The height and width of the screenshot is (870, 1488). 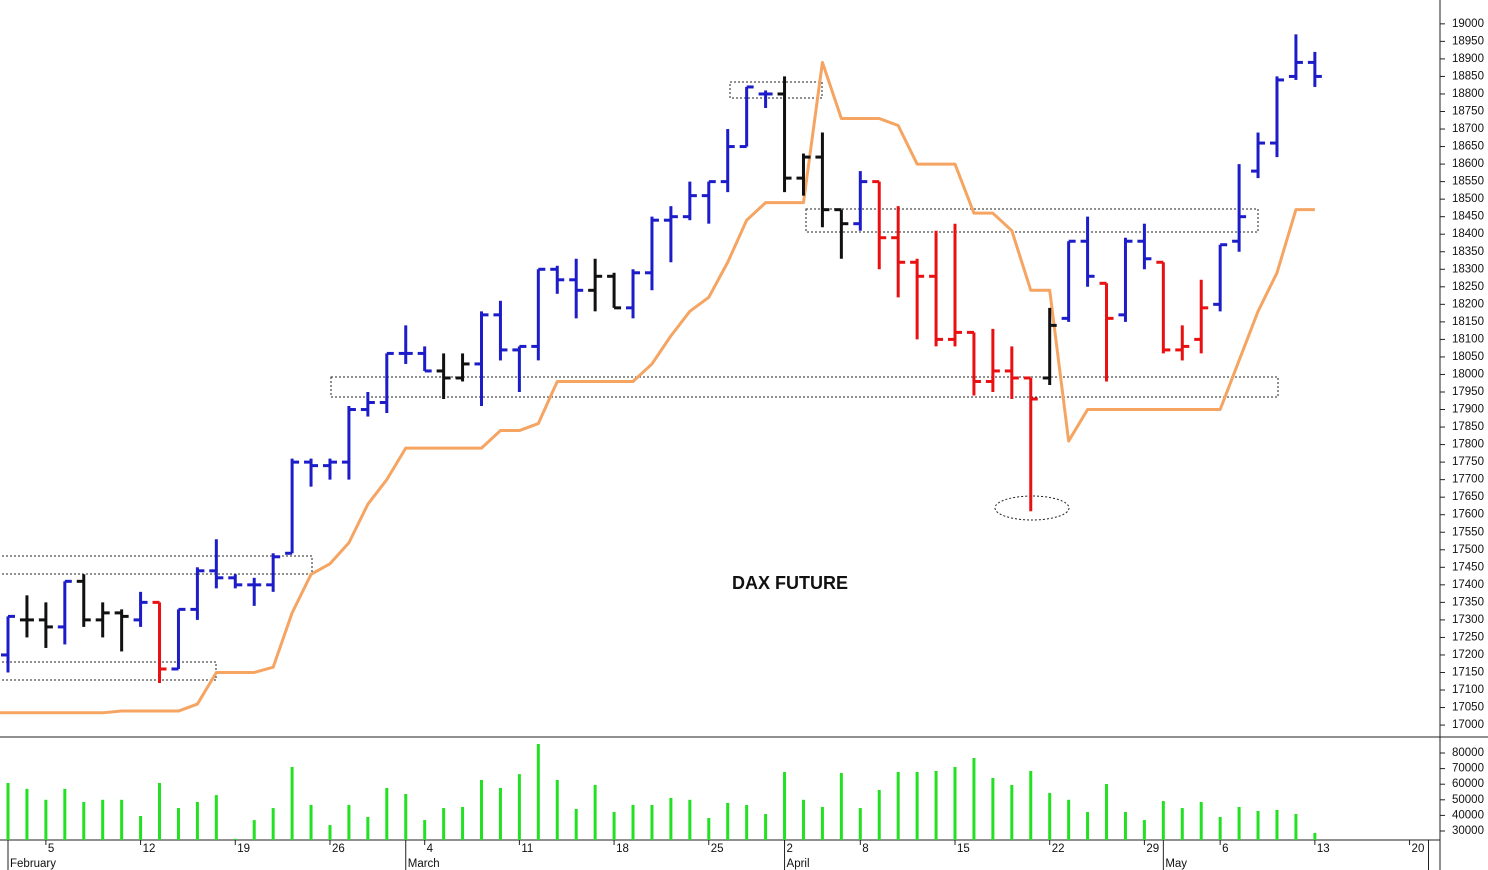 What do you see at coordinates (1468, 304) in the screenshot?
I see `y-tick-label: 18200` at bounding box center [1468, 304].